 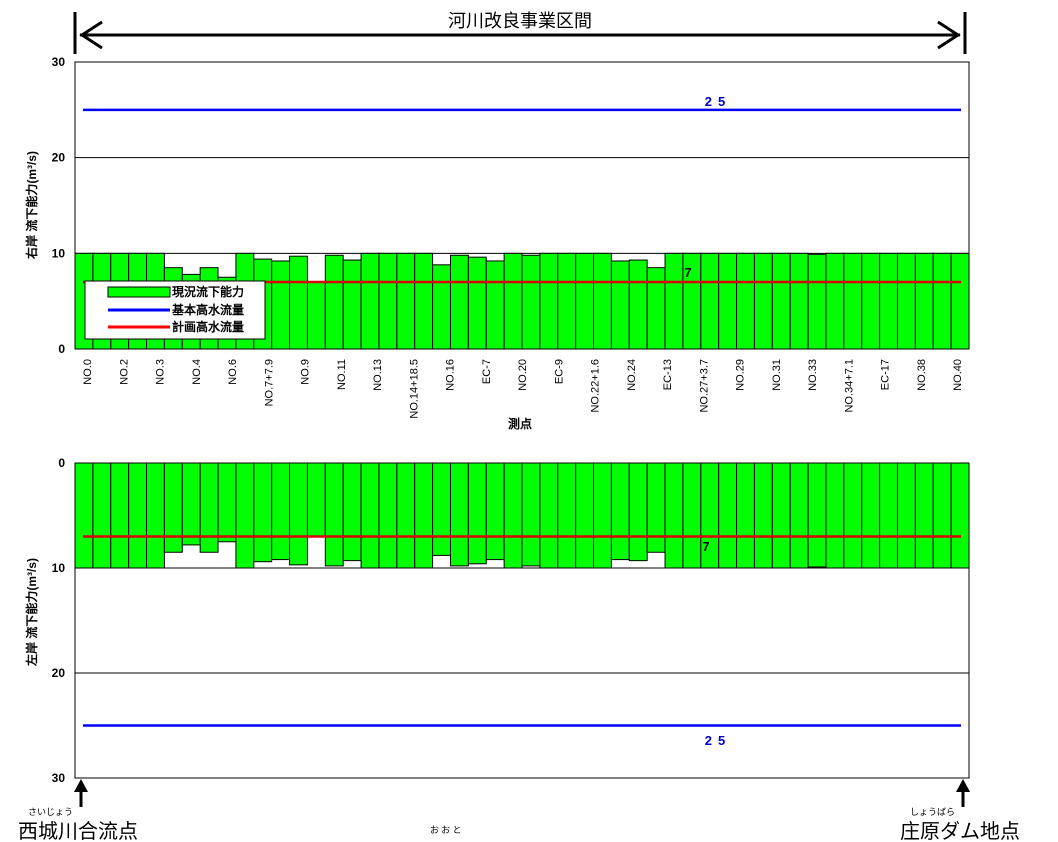 I want to click on x-tick-label: NO.2, so click(x=124, y=372).